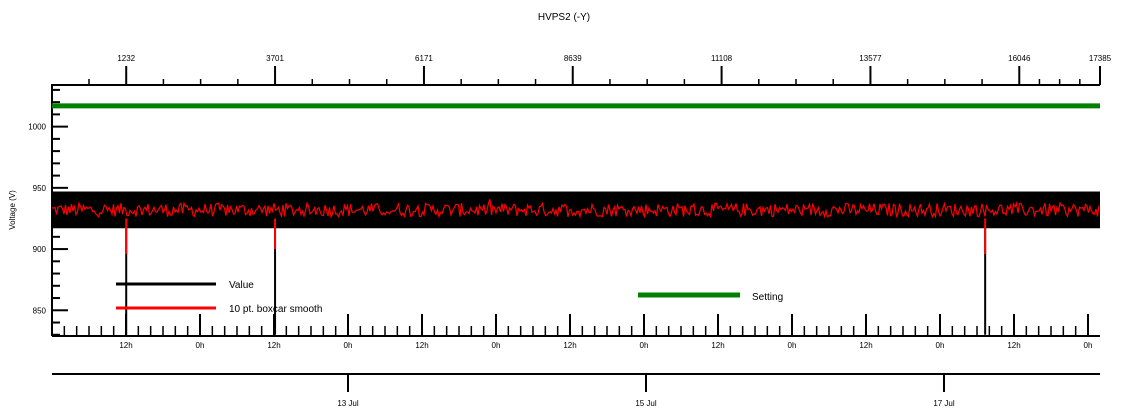 This screenshot has height=414, width=1123. Describe the element at coordinates (348, 403) in the screenshot. I see `date-axis-tick-label: 13 Jul` at that location.